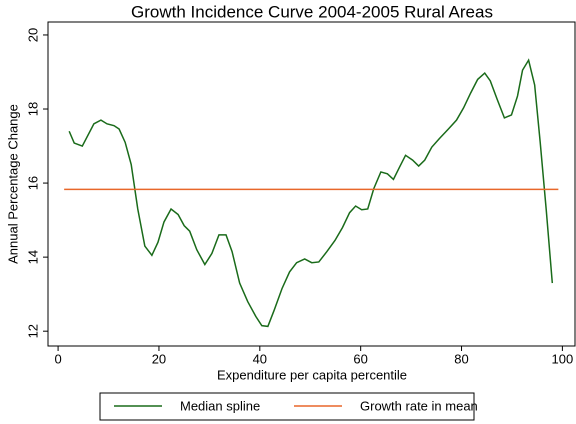 Image resolution: width=576 pixels, height=424 pixels. Describe the element at coordinates (312, 374) in the screenshot. I see `x-axis-label: Expenditure per capita percentile` at that location.